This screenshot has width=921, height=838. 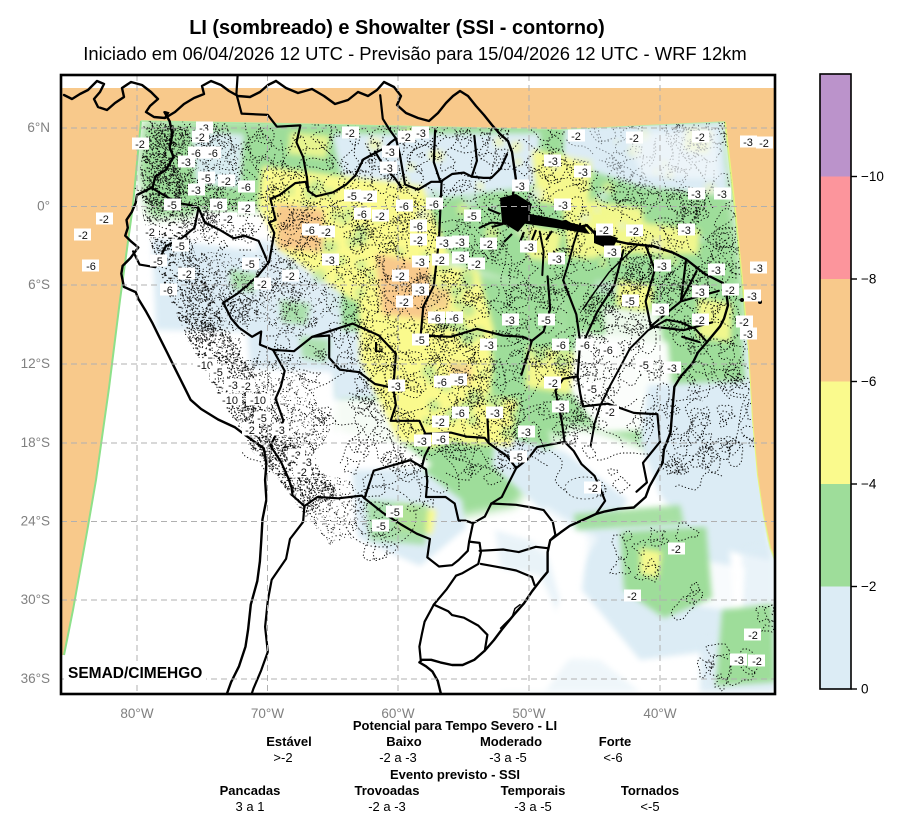 I want to click on svg-text: >-2, so click(x=282, y=757).